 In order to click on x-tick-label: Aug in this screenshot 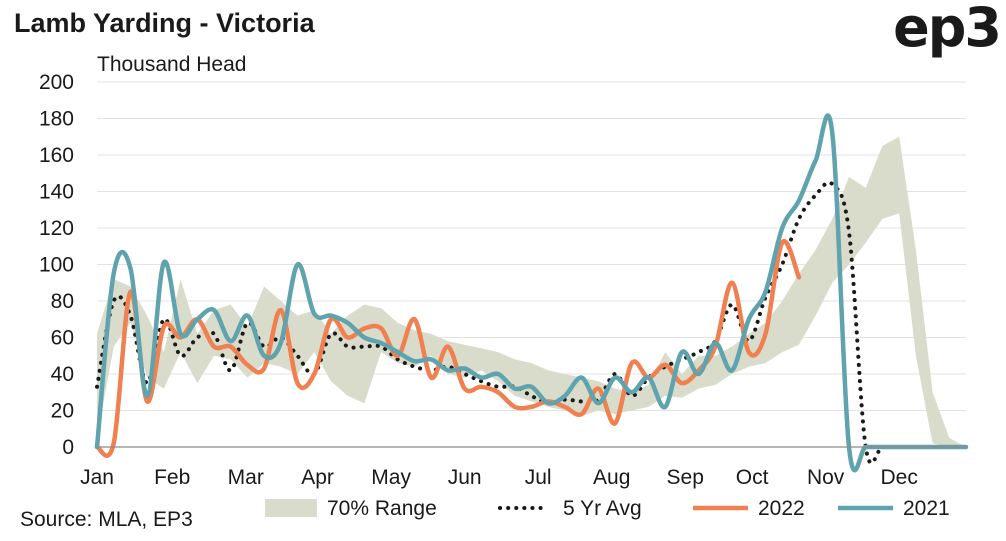, I will do `click(611, 477)`.